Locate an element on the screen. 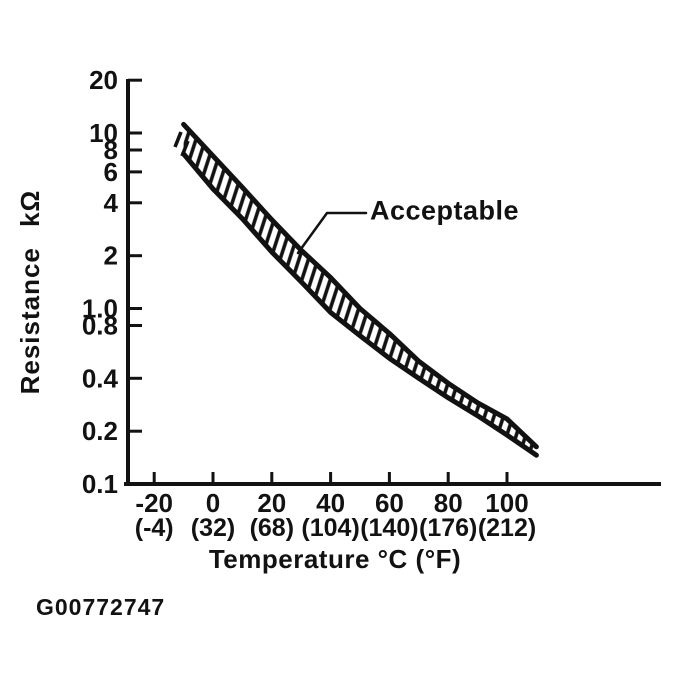  y-tick-label: 6 is located at coordinates (111, 172).